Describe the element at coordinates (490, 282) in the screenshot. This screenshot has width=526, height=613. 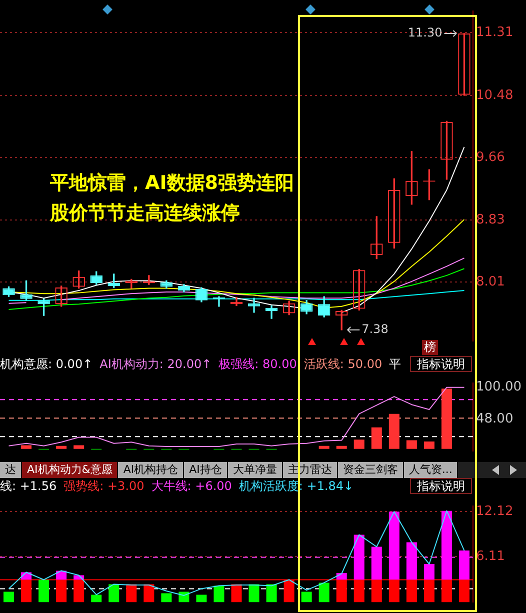
I see `y-tick-label: 8.01` at that location.